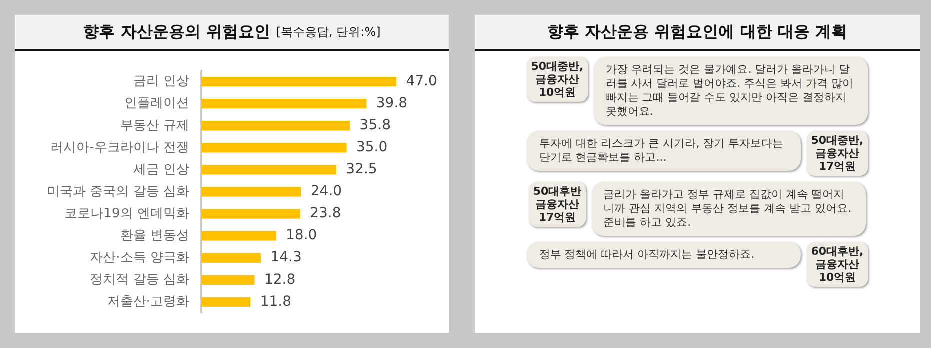  I want to click on data-label: 39.8, so click(392, 103).